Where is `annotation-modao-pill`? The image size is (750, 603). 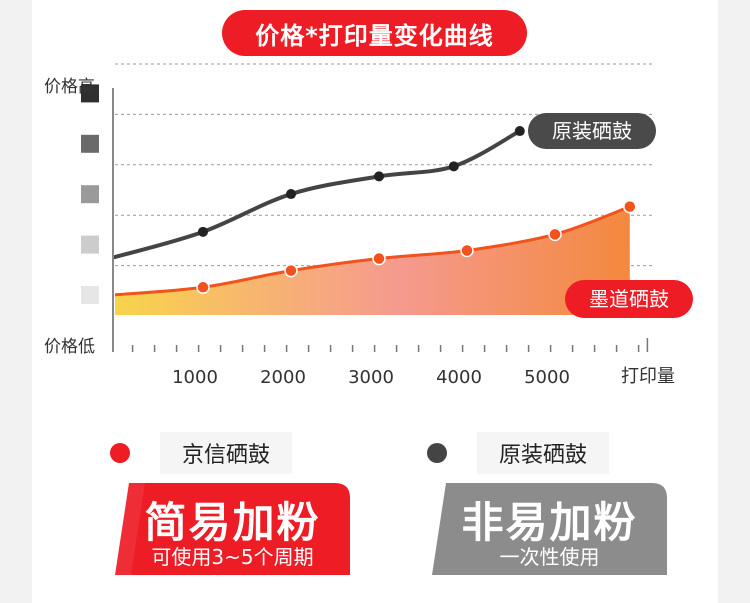
annotation-modao-pill is located at coordinates (629, 299).